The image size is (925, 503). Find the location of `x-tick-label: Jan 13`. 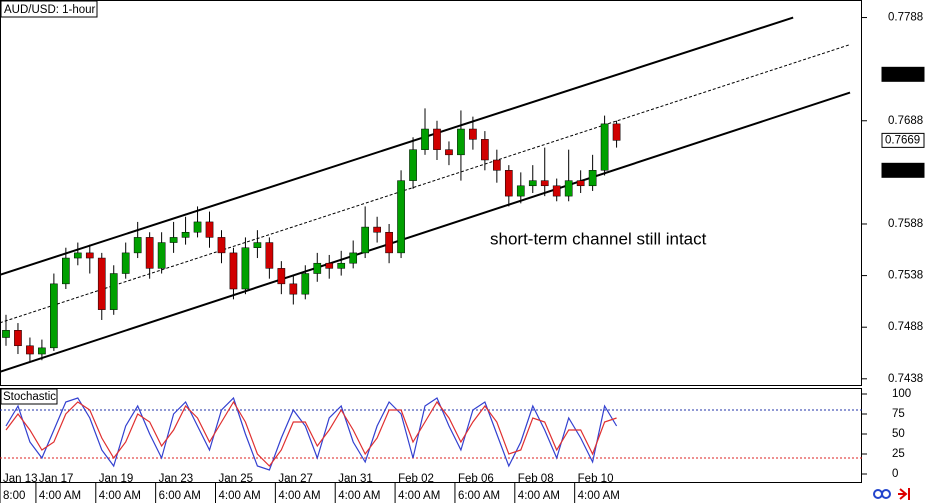

x-tick-label: Jan 13 is located at coordinates (20, 479).